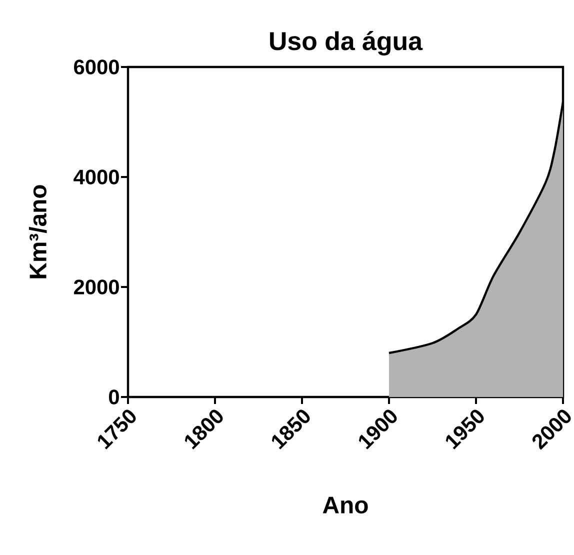  I want to click on y-tick-label: 4000, so click(96, 177).